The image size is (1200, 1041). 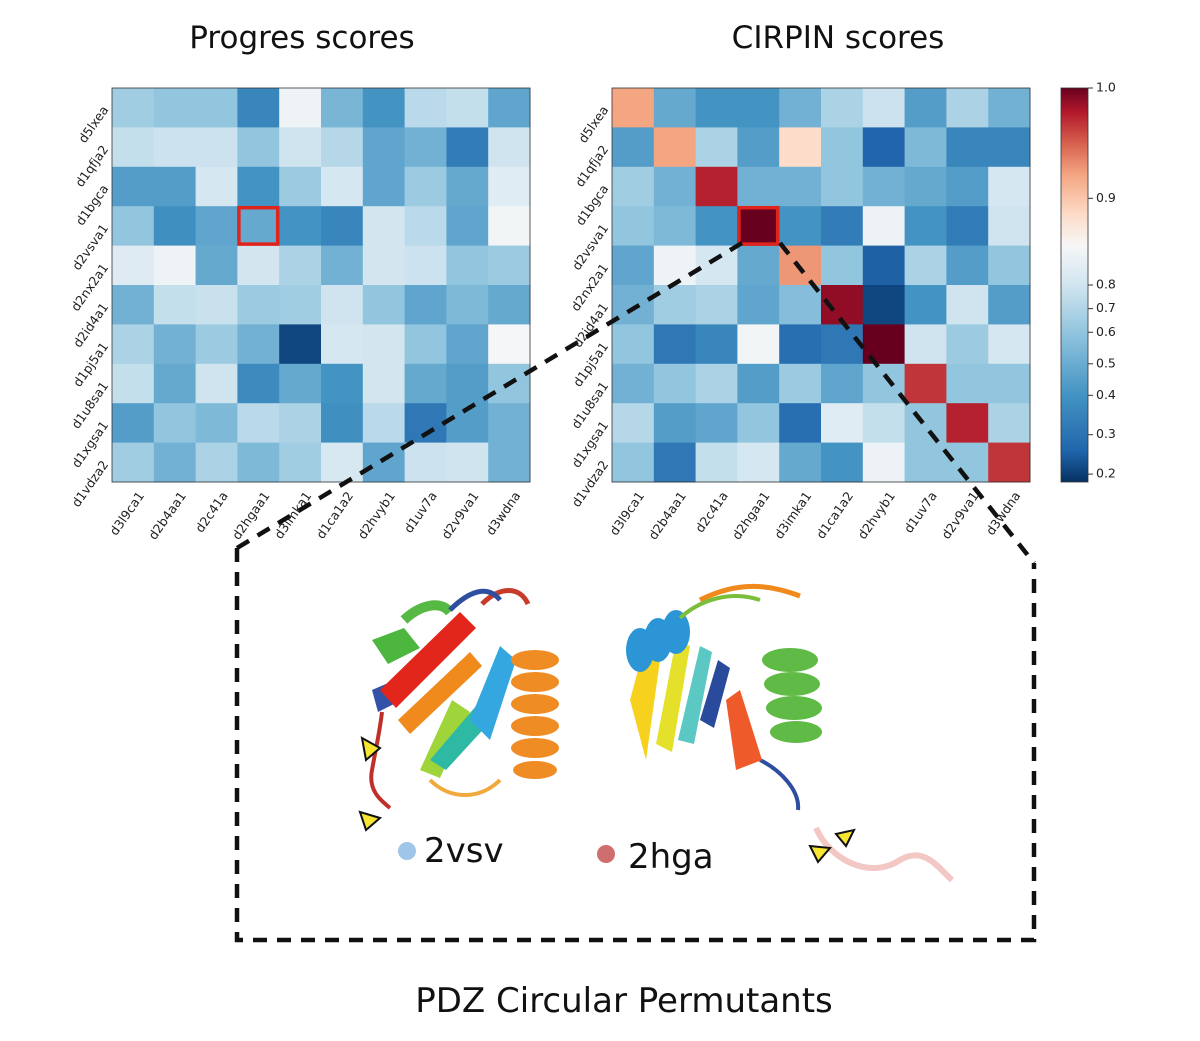 What do you see at coordinates (425, 305) in the screenshot?
I see `progres-cell-r5-c7` at bounding box center [425, 305].